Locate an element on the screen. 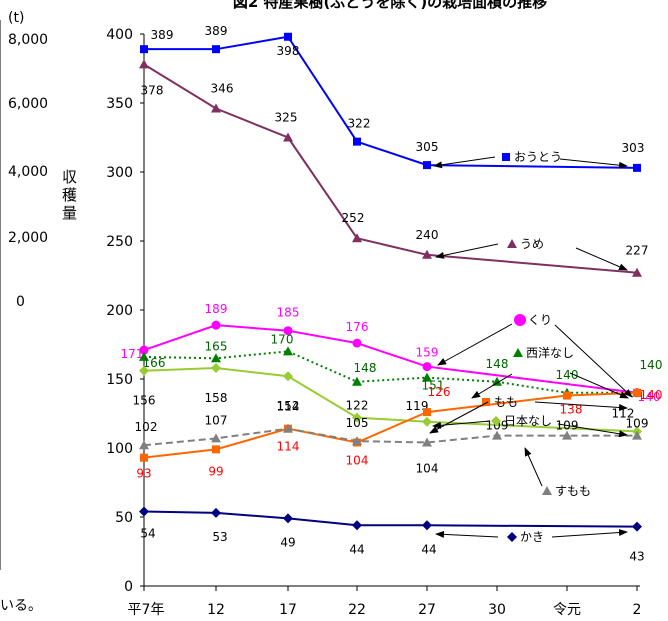 The image size is (668, 621). x-tick-label: 12 is located at coordinates (216, 610).